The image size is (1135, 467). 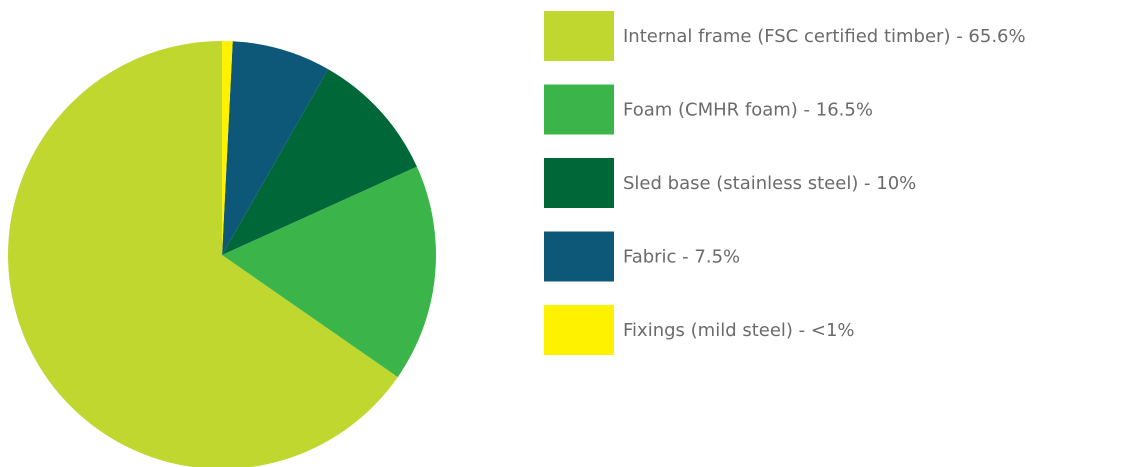 What do you see at coordinates (748, 110) in the screenshot?
I see `legend-label: Foam (CMHR foam) - 16.5%` at bounding box center [748, 110].